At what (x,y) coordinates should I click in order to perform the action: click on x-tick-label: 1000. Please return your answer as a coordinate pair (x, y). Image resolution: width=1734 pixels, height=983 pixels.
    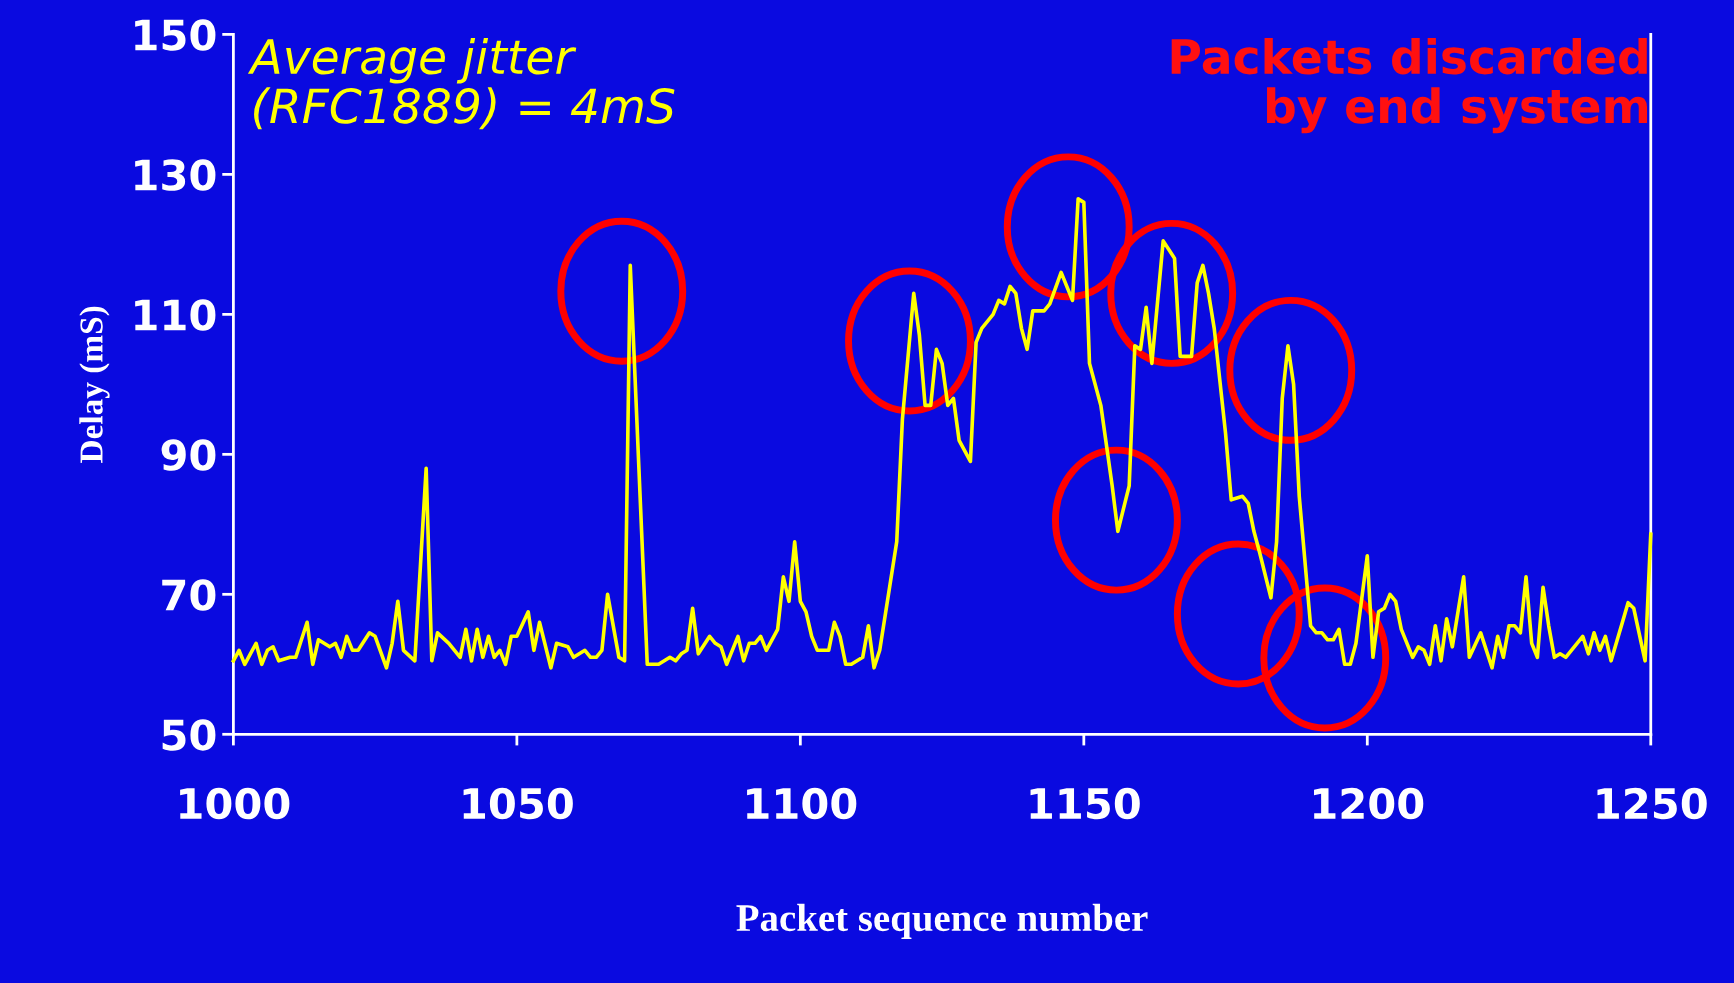
    Looking at the image, I should click on (235, 803).